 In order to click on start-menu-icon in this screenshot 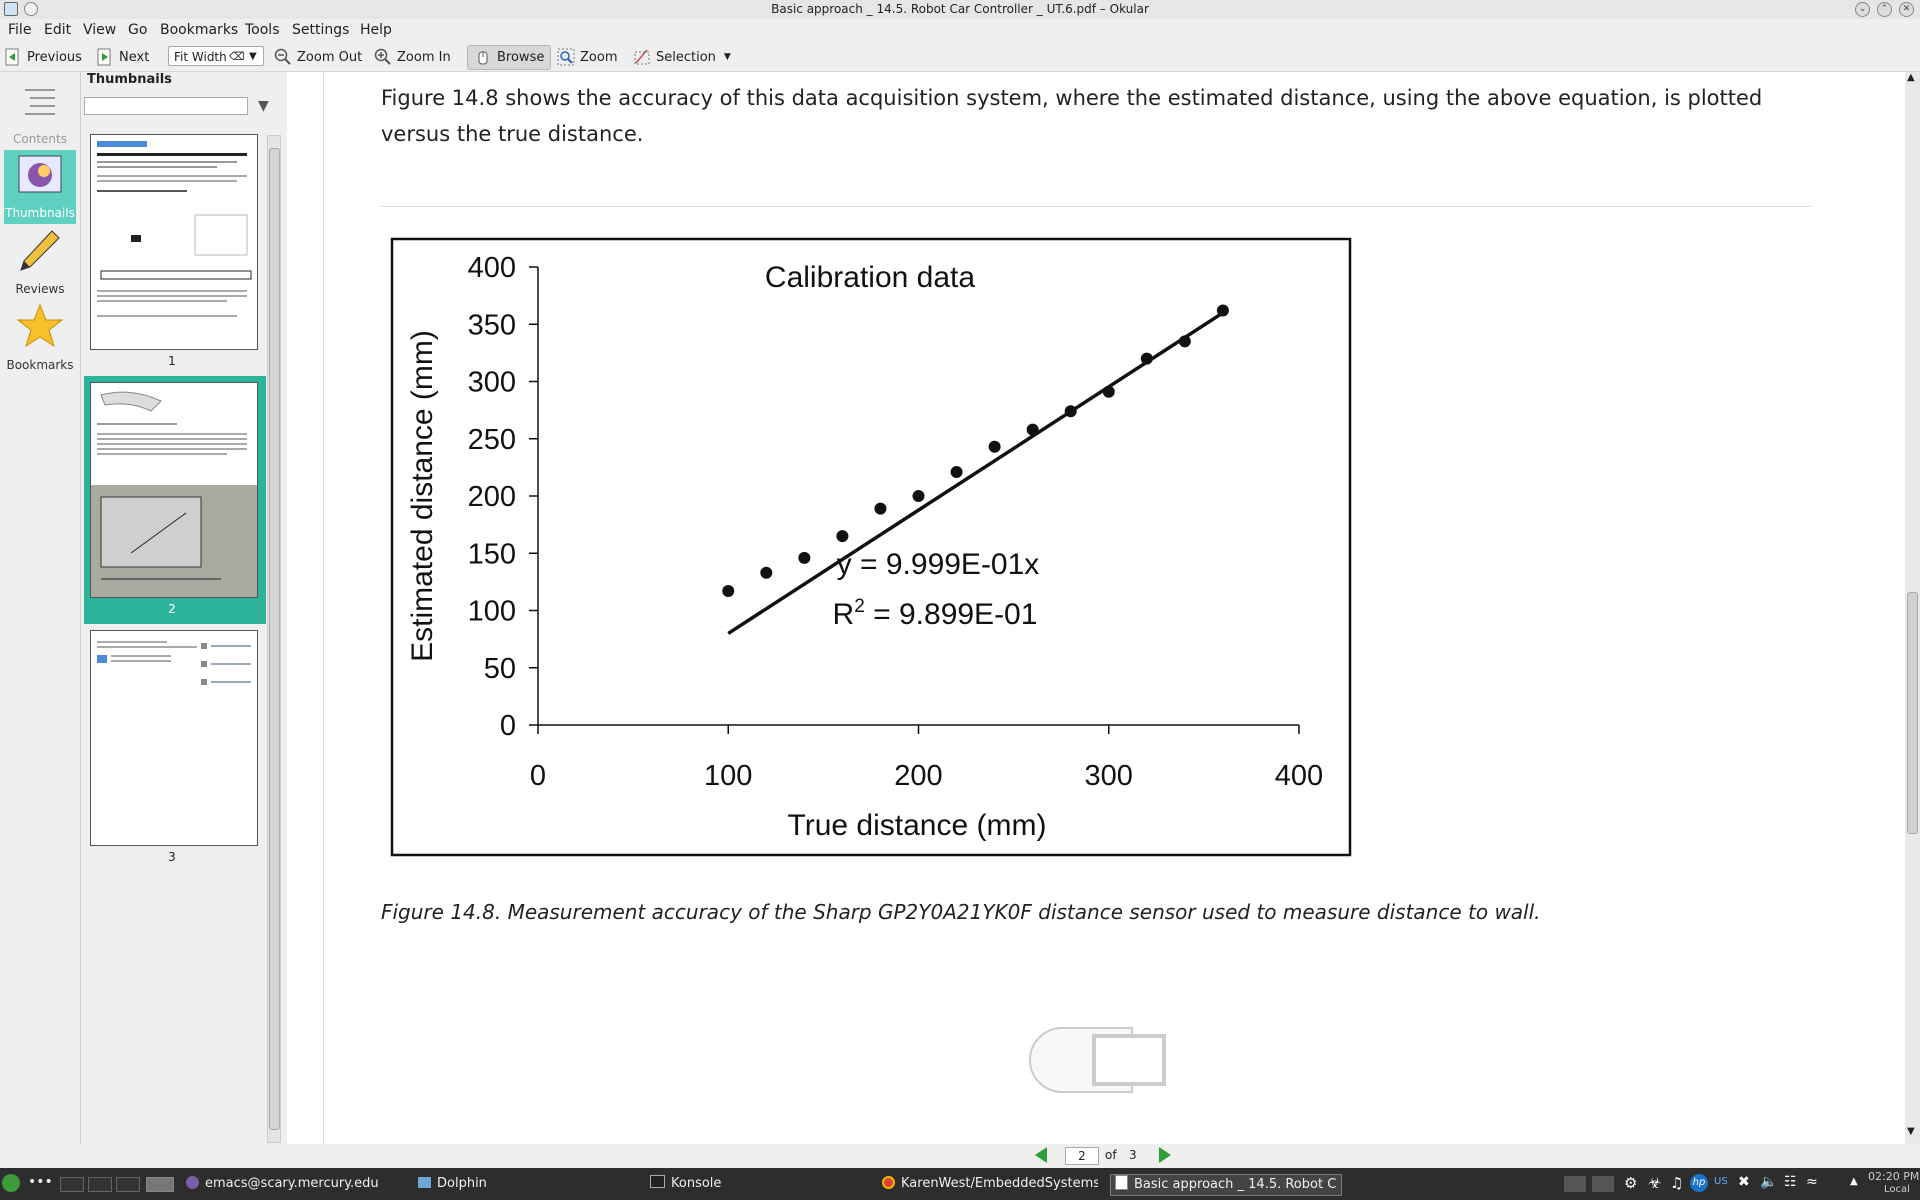, I will do `click(11, 1183)`.